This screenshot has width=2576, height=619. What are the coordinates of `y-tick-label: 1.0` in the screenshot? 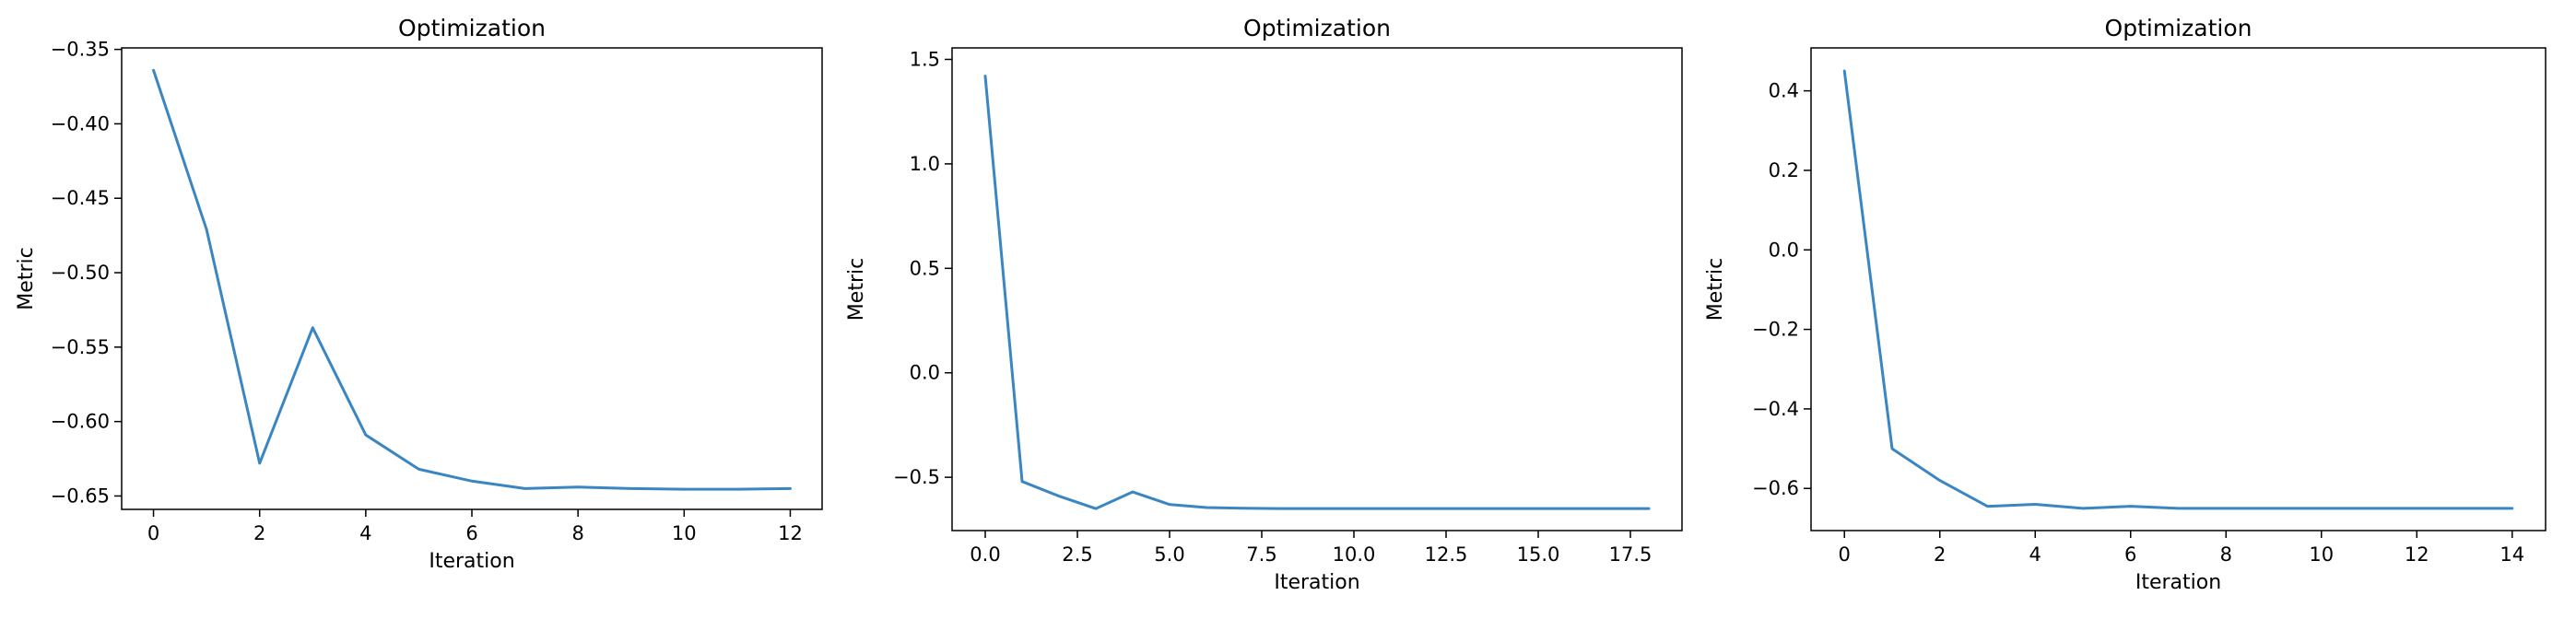 It's located at (925, 164).